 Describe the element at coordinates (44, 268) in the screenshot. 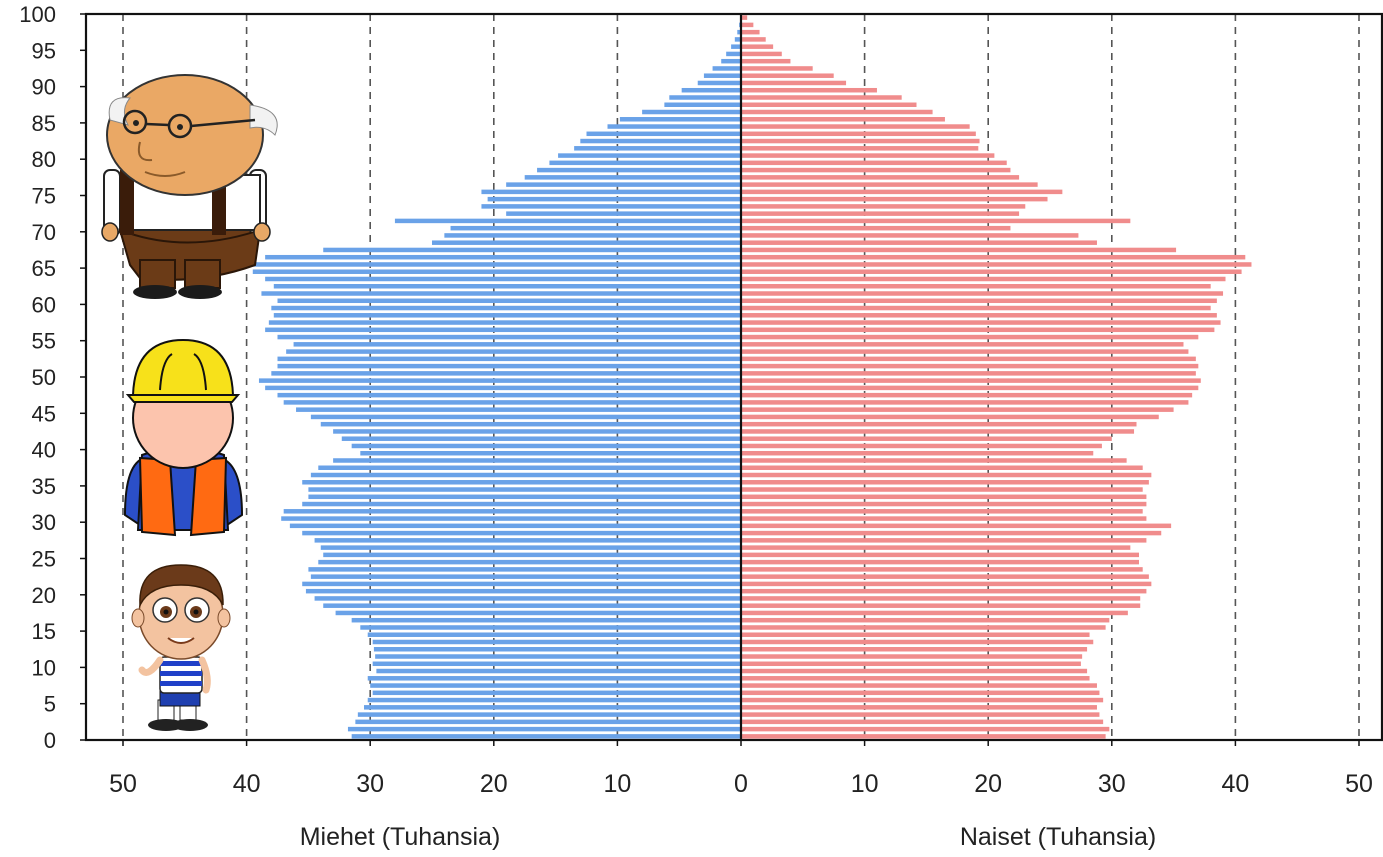

I see `y-tick-label-65: 65` at that location.